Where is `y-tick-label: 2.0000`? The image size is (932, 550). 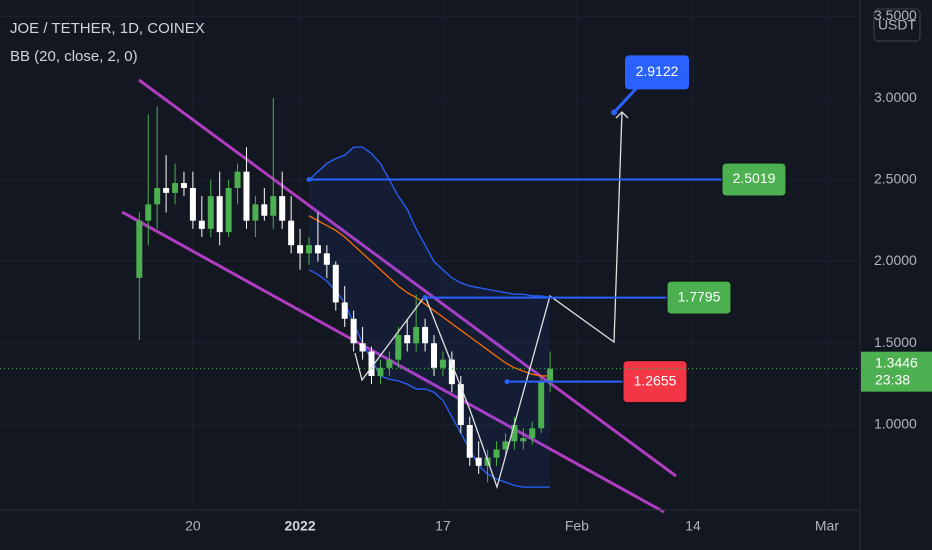
y-tick-label: 2.0000 is located at coordinates (895, 260).